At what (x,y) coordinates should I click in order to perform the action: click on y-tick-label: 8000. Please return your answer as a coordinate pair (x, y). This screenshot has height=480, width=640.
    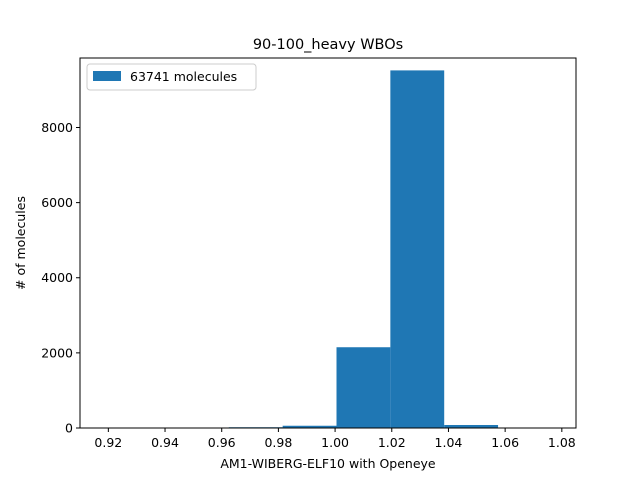
    Looking at the image, I should click on (57, 127).